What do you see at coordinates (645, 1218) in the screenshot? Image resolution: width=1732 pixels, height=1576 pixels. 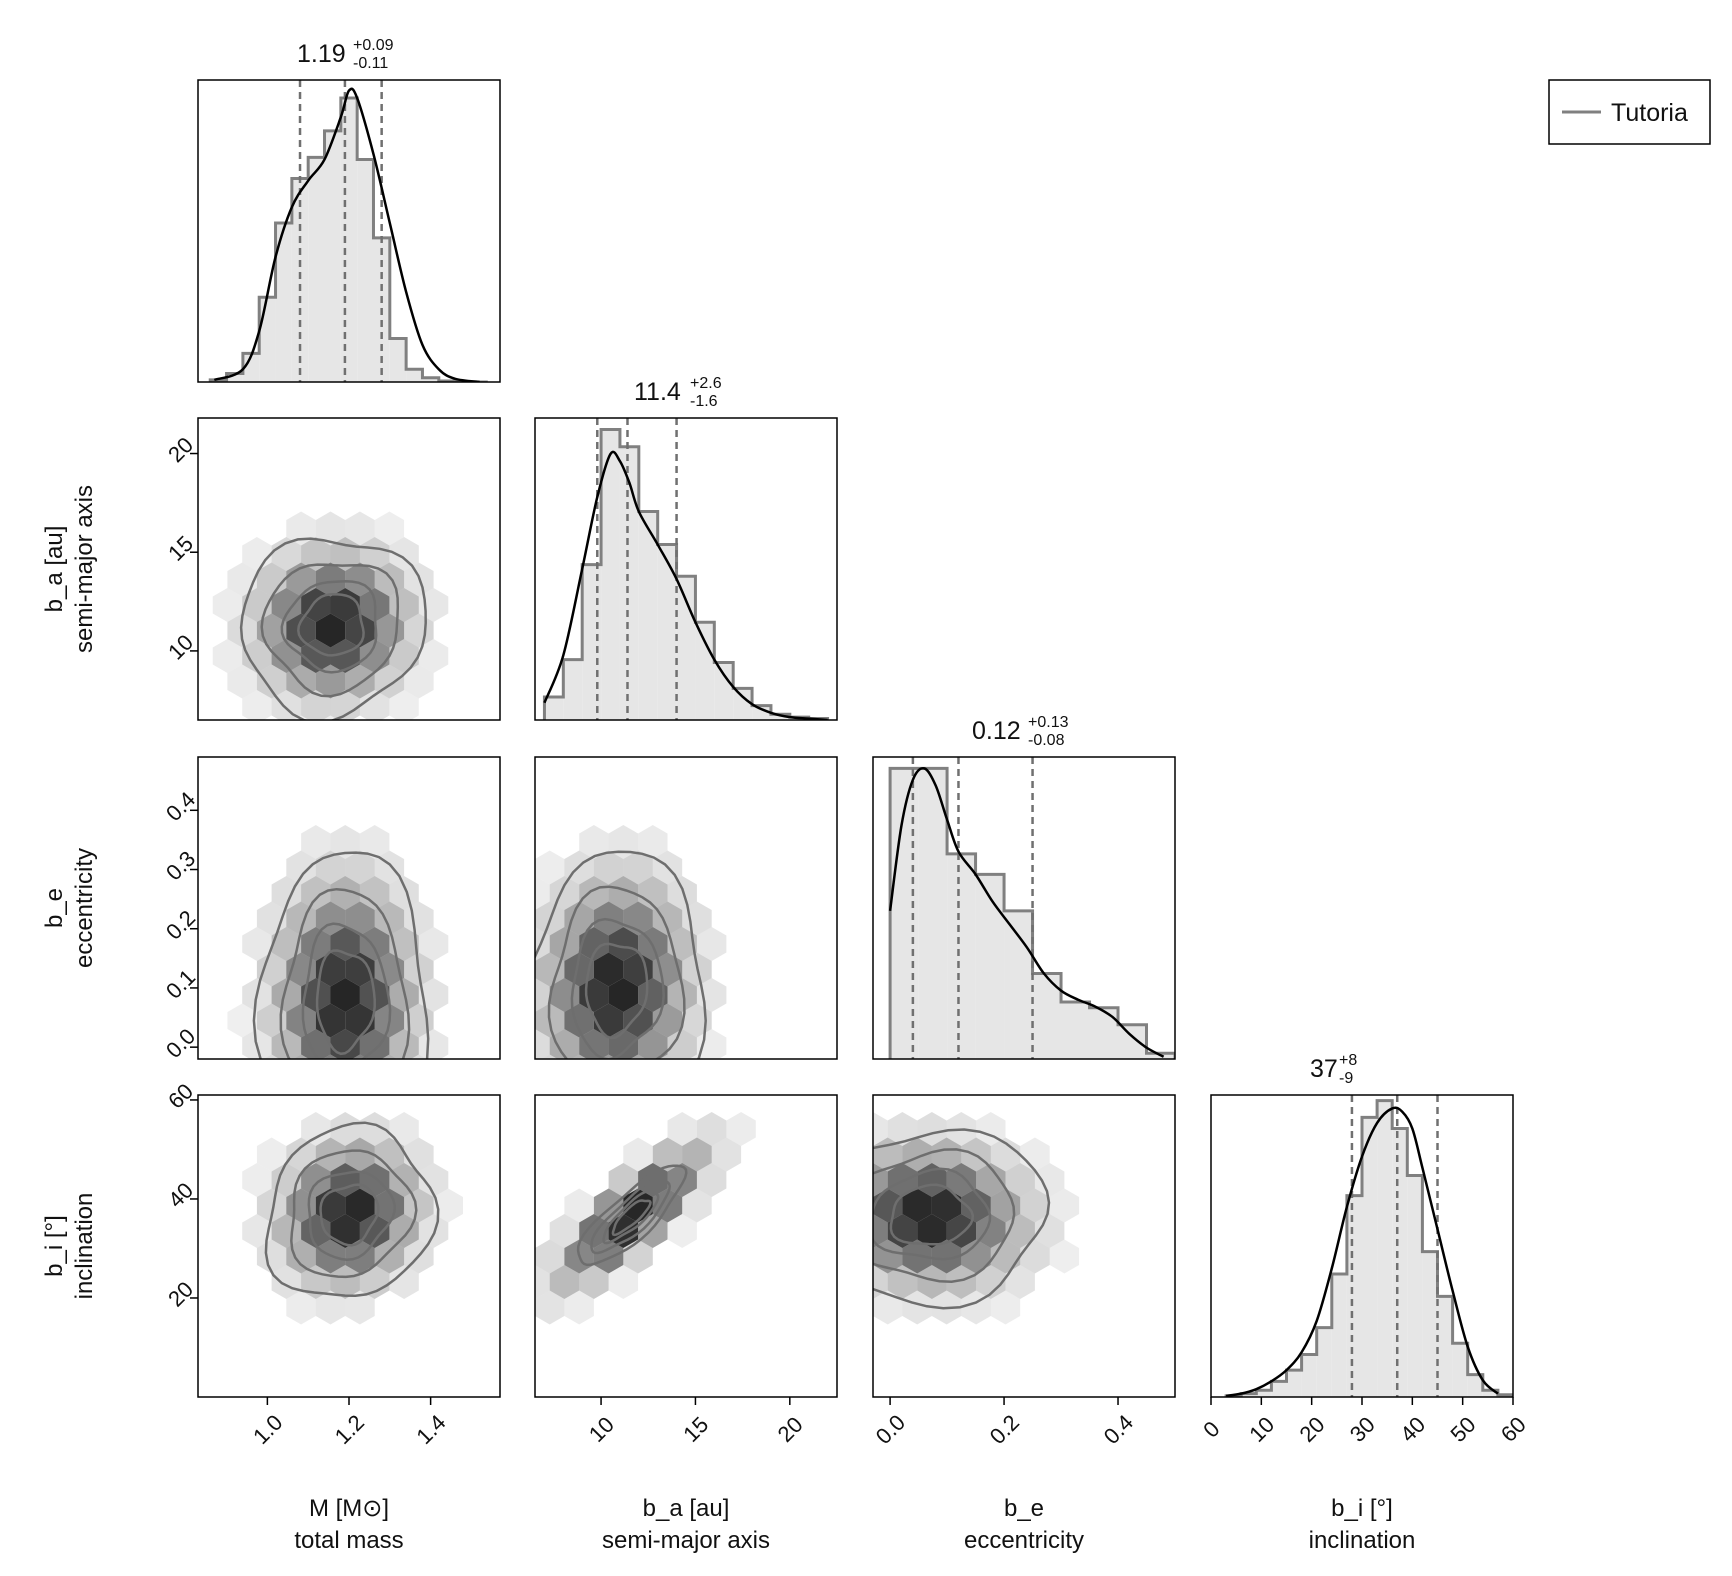 I see `joint-panel-b_a-b_i` at bounding box center [645, 1218].